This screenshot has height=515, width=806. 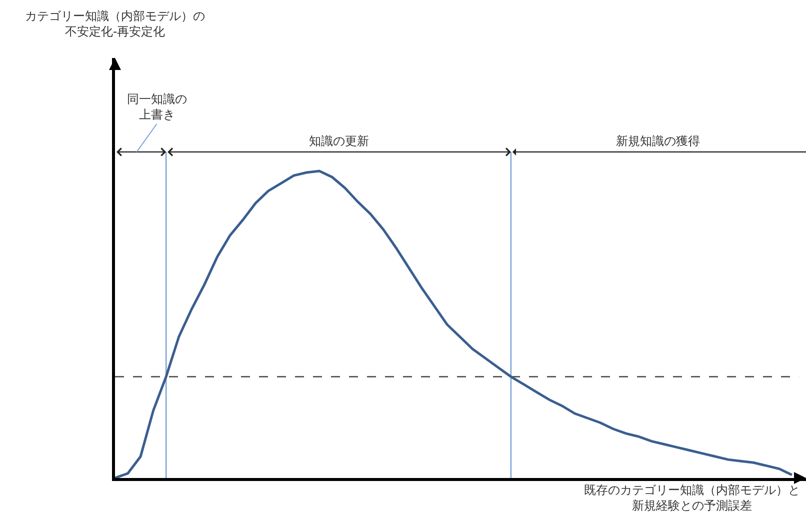 I want to click on text: カテゴリー知識（内部モデル）の不安定化-再安定化, so click(x=115, y=24).